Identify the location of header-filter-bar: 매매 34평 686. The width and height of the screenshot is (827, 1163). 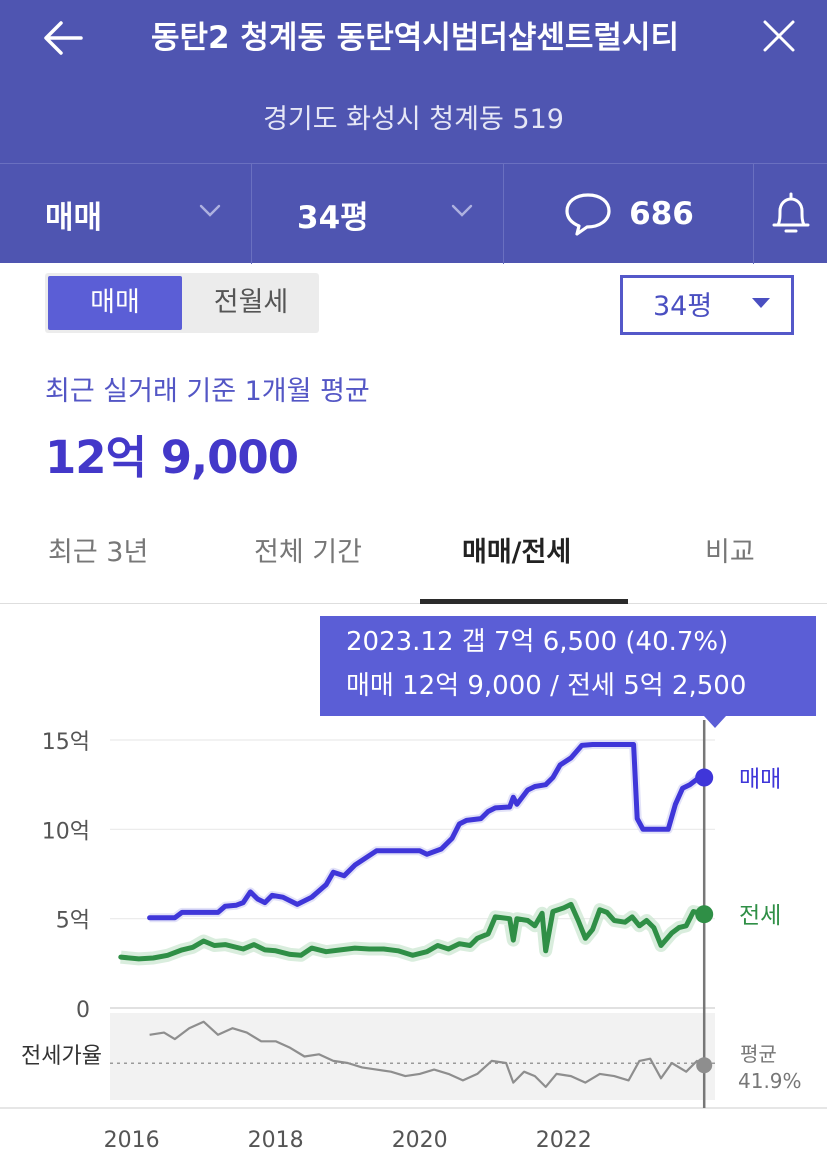
(413, 213).